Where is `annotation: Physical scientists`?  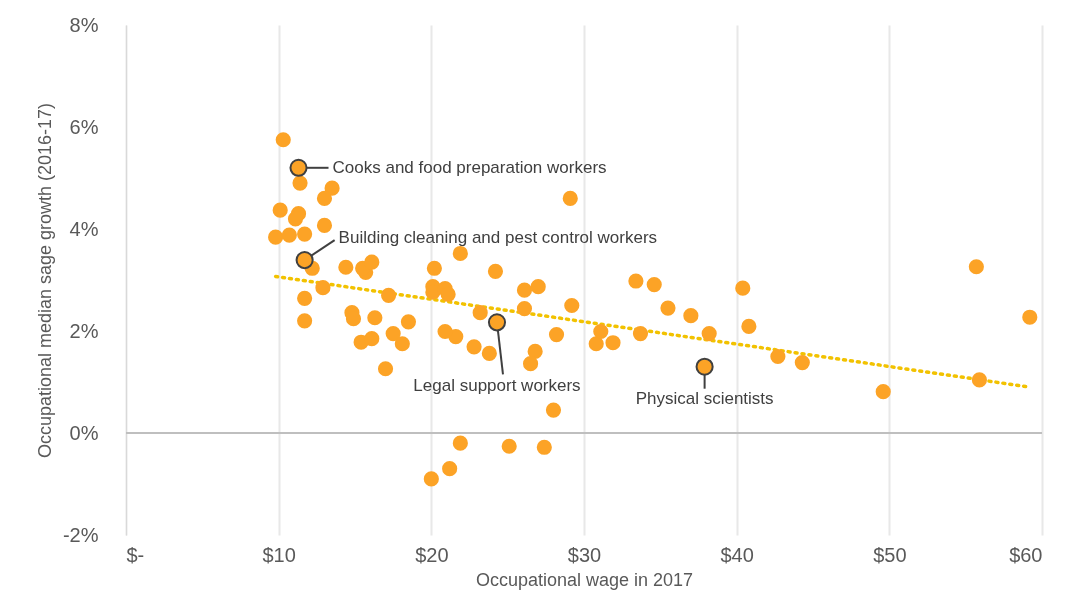 annotation: Physical scientists is located at coordinates (704, 398).